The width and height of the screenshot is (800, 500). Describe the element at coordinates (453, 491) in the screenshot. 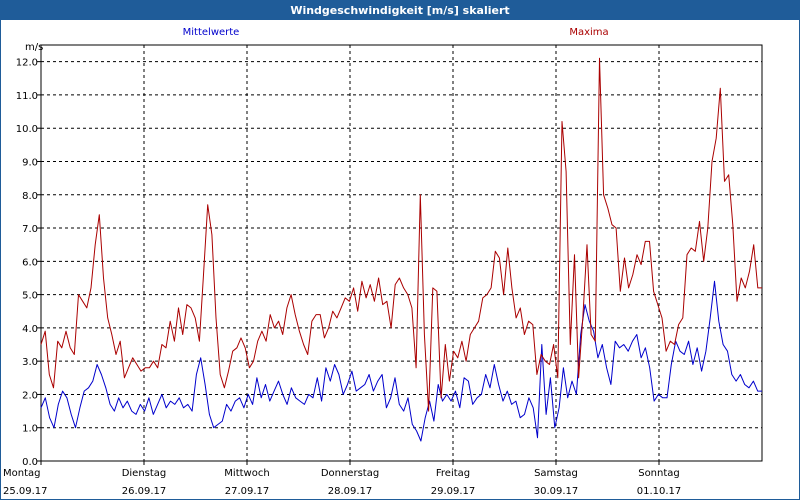

I see `x-tick-label-date: 29.09.17` at that location.